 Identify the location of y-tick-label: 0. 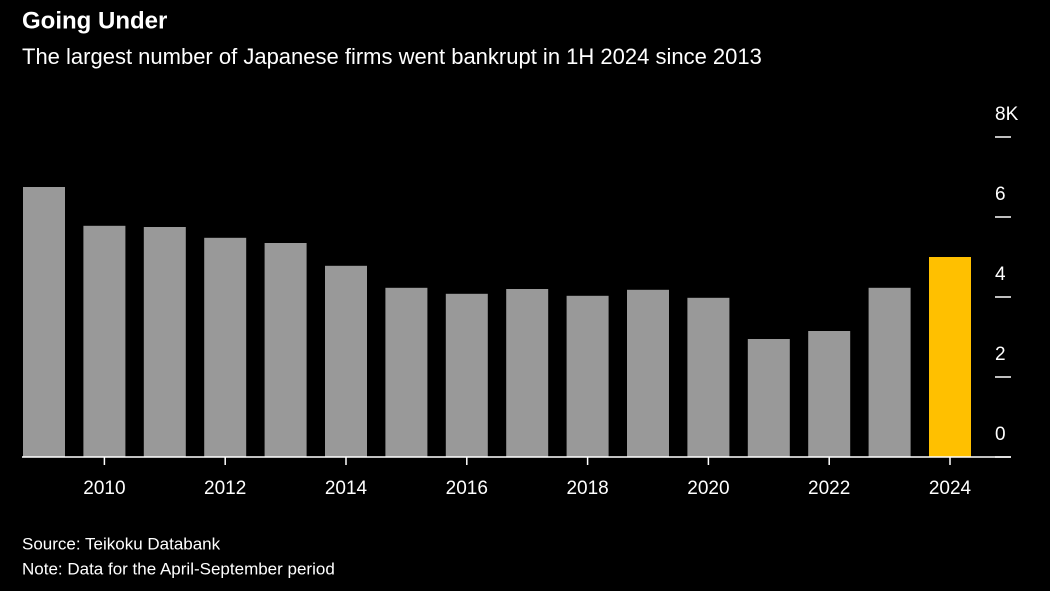
(1000, 434).